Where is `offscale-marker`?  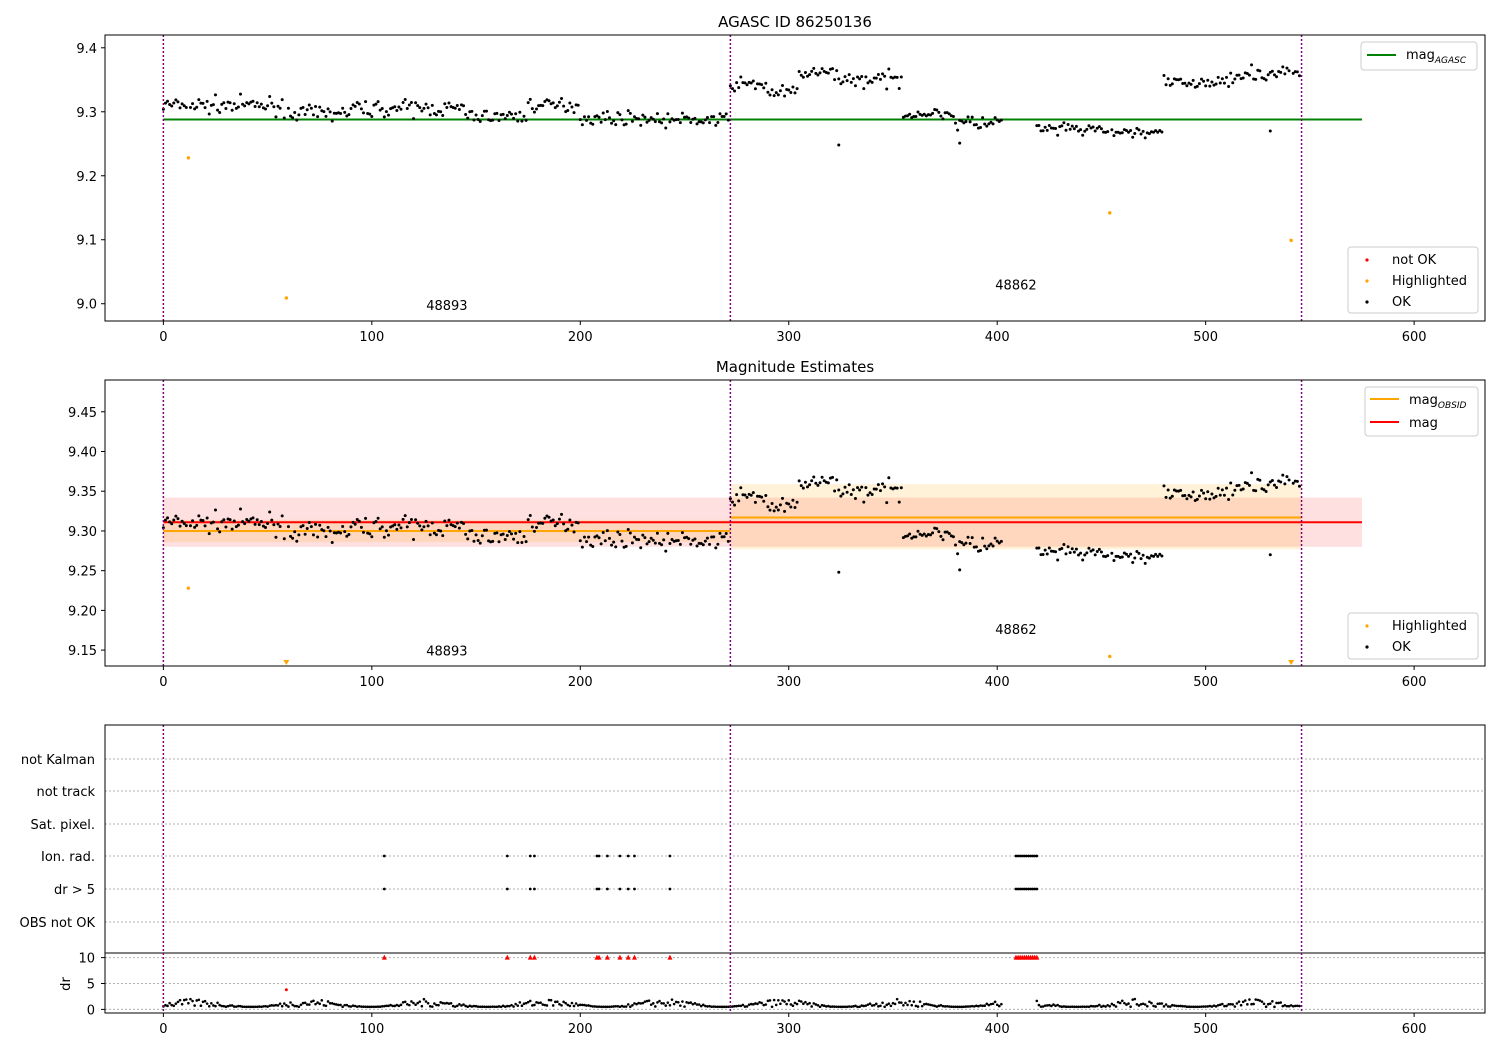 offscale-marker is located at coordinates (1291, 662).